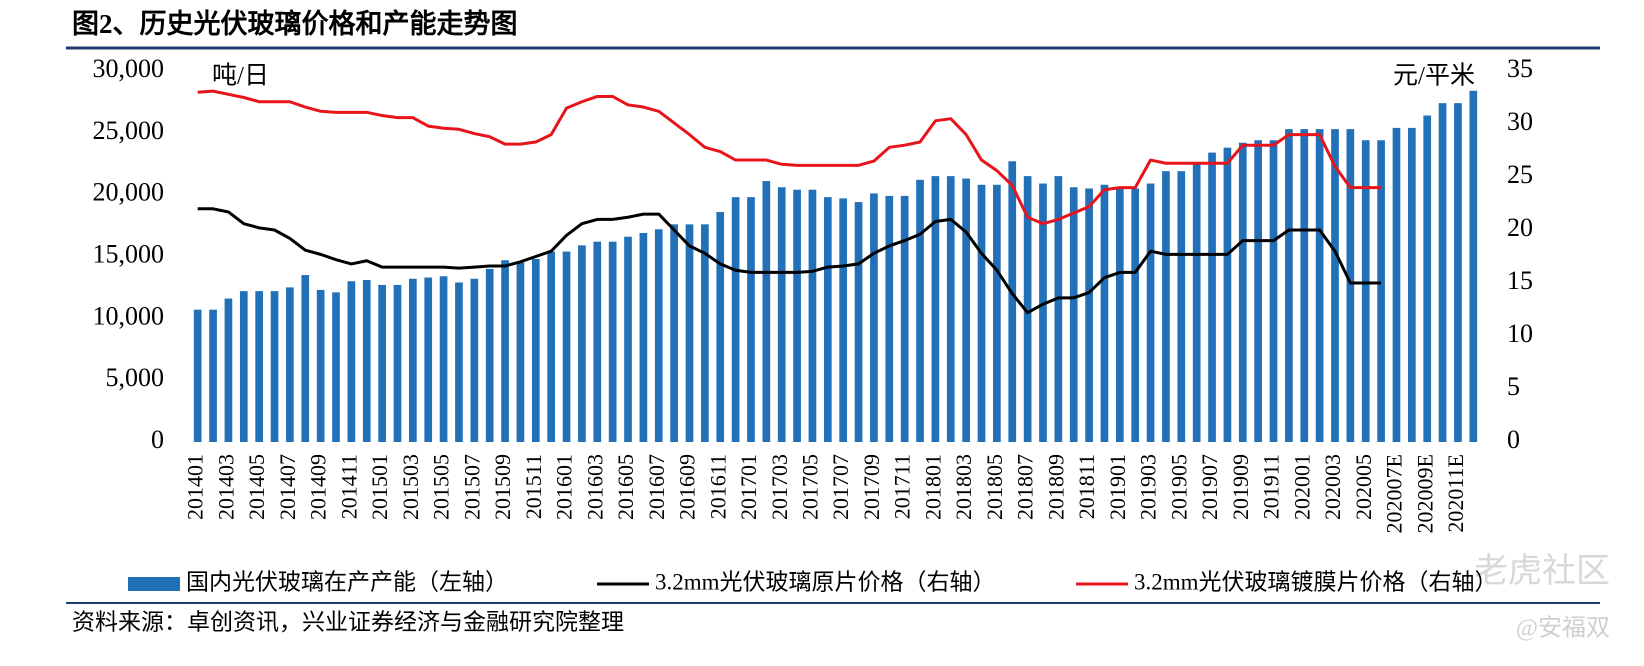 The image size is (1644, 666). What do you see at coordinates (256, 487) in the screenshot?
I see `x-tick-label: 201405` at bounding box center [256, 487].